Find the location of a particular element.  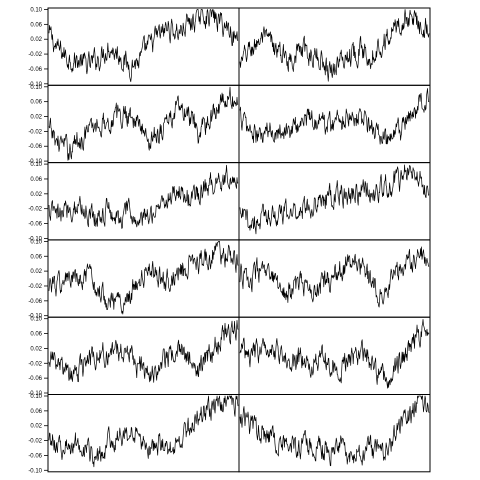

panel-r1-c1 is located at coordinates (143, 46).